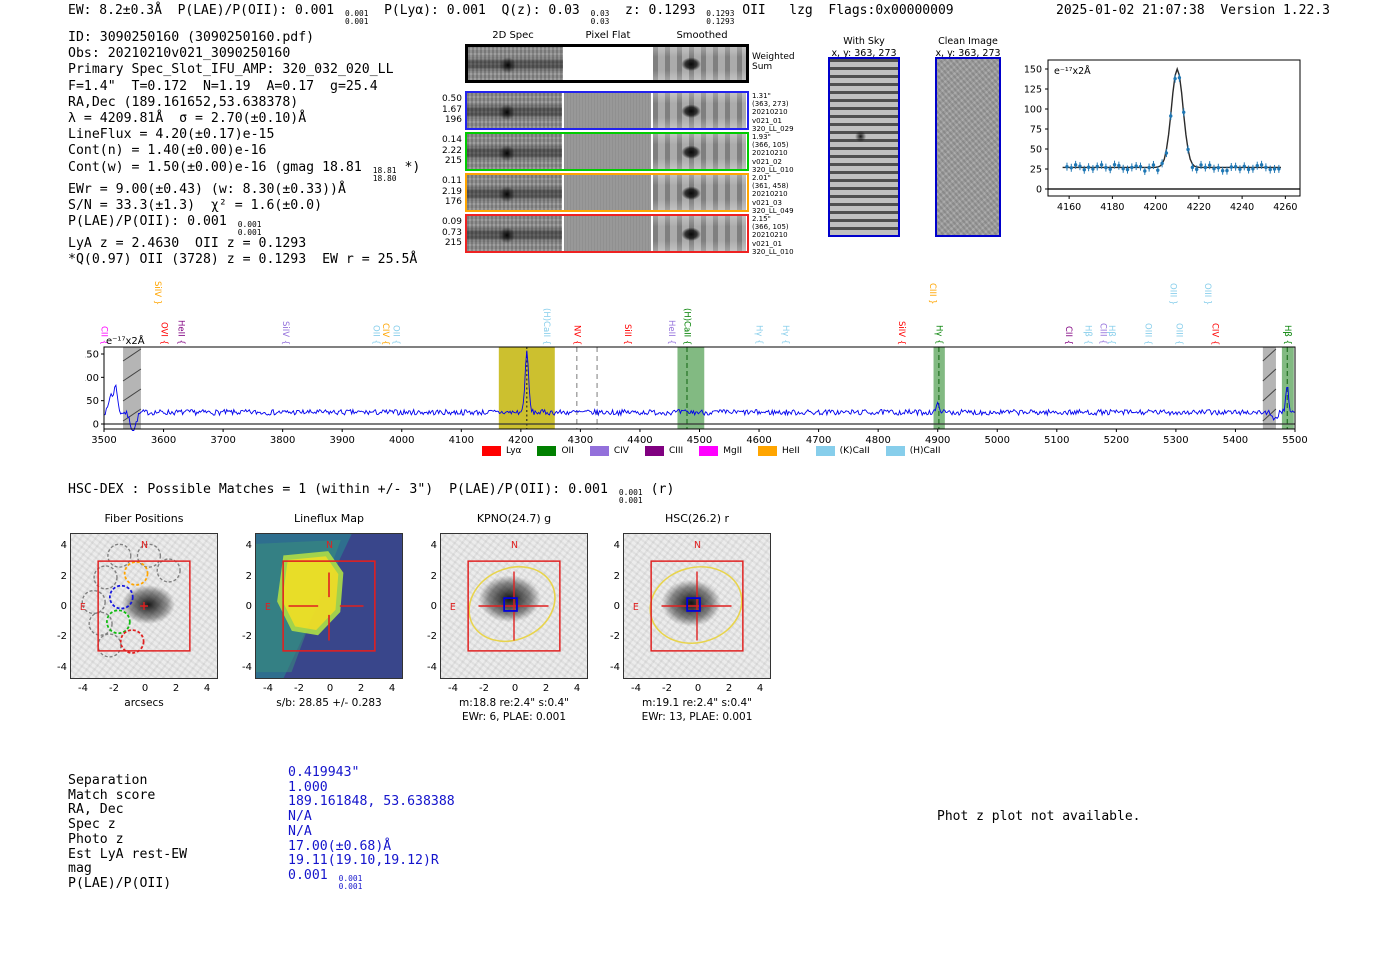 The image size is (1400, 953). Describe the element at coordinates (375, 335) in the screenshot. I see `line-label: OII {` at that location.